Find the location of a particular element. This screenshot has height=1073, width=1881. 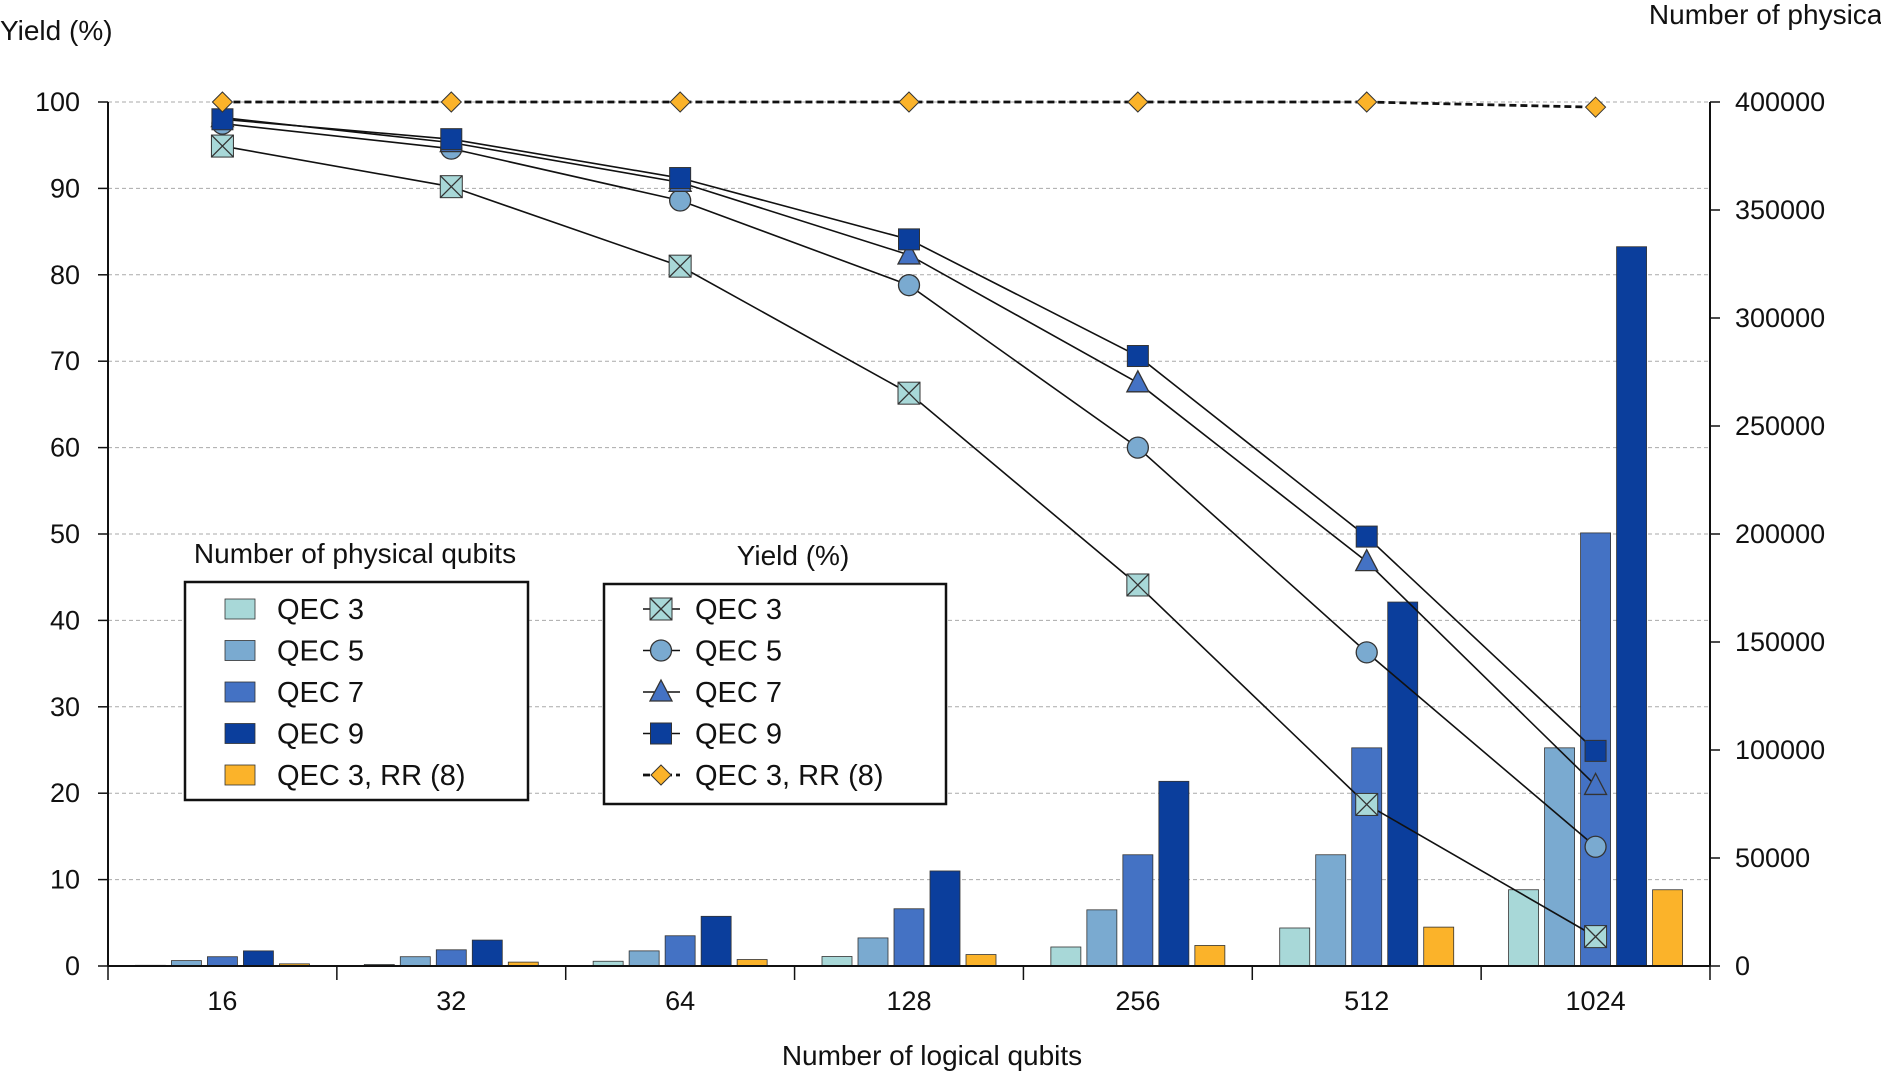

line-legend-label: QEC 7 is located at coordinates (738, 693).